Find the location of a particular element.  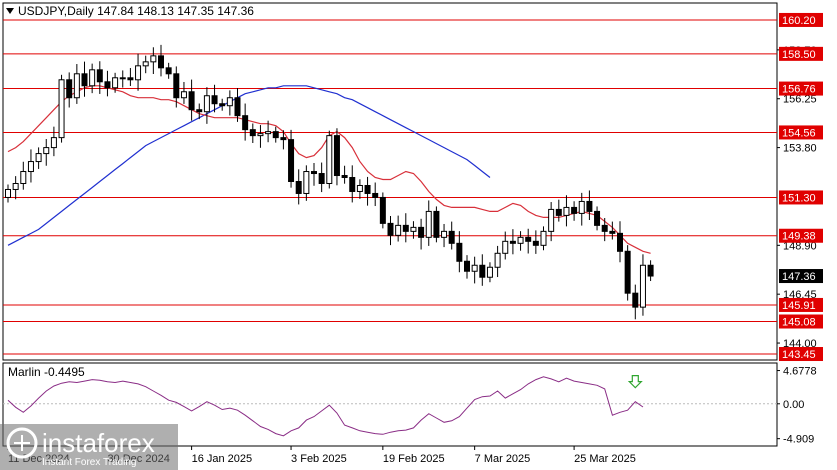

marlin-oscillator is located at coordinates (390, 406).